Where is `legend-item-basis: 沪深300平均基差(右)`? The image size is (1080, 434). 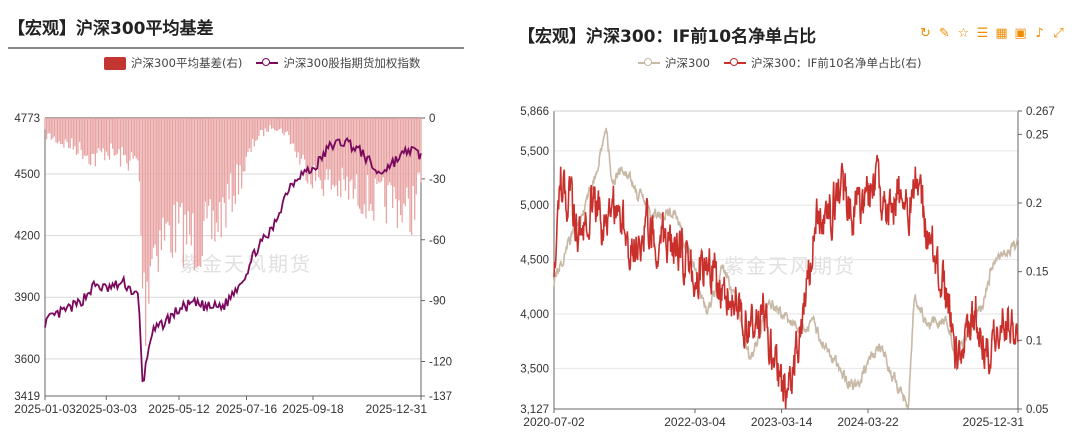
legend-item-basis: 沪深300平均基差(右) is located at coordinates (173, 63).